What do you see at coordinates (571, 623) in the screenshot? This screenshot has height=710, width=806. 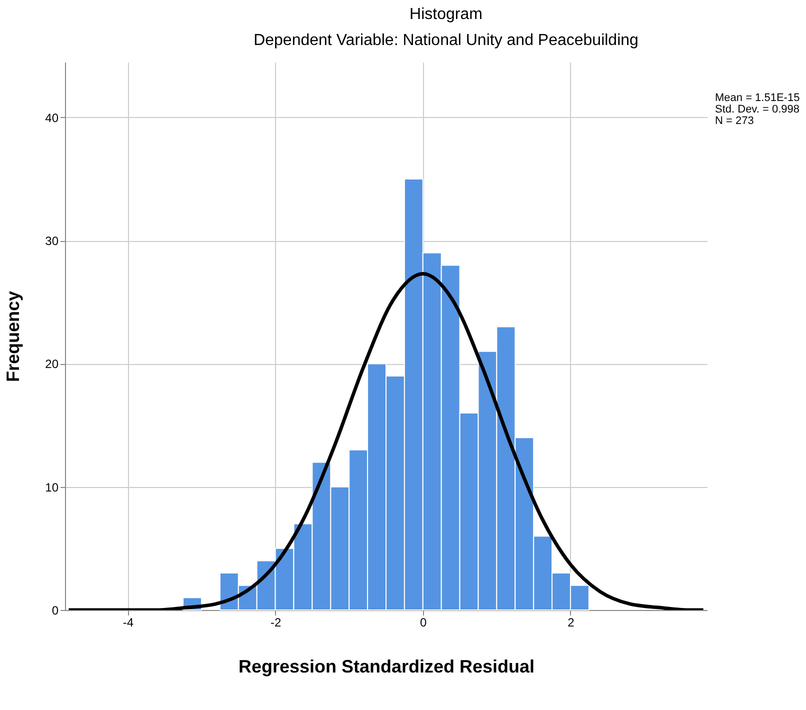 I see `x-tick-label: 2` at bounding box center [571, 623].